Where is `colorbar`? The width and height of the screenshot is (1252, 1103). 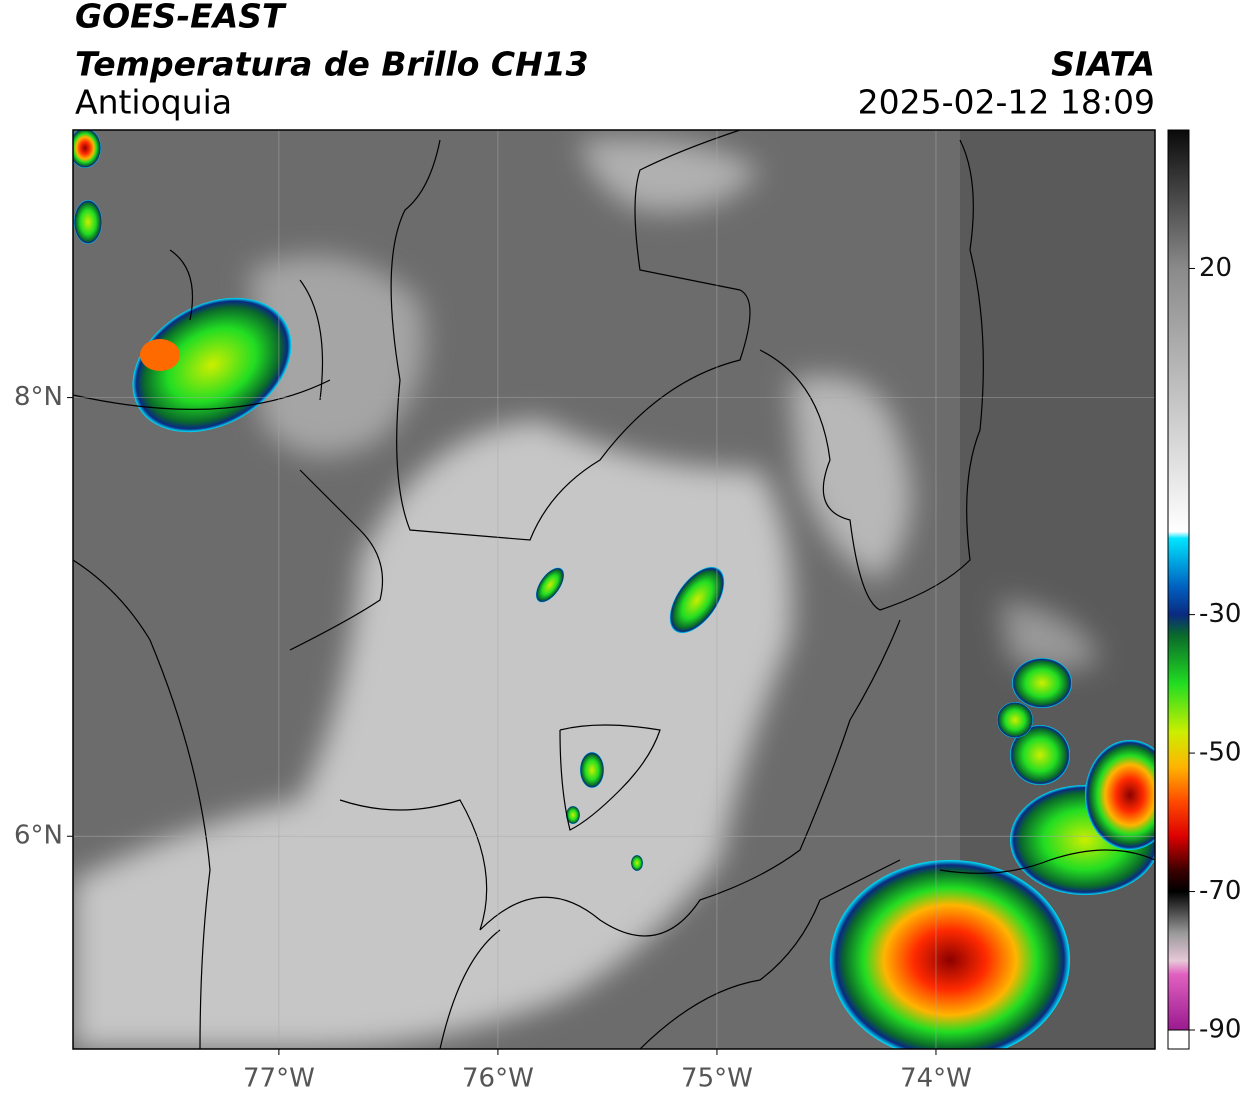
colorbar is located at coordinates (1178, 580).